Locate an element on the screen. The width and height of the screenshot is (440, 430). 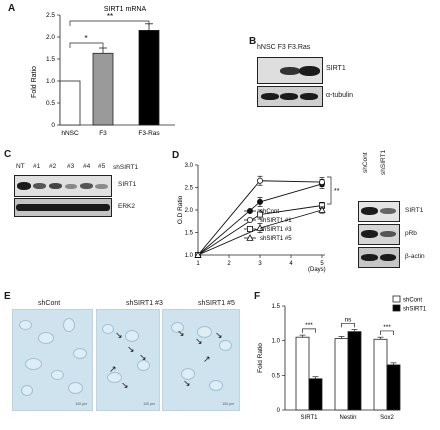
panel-f-ytick-label: 1.0 is located at coordinates (276, 342).